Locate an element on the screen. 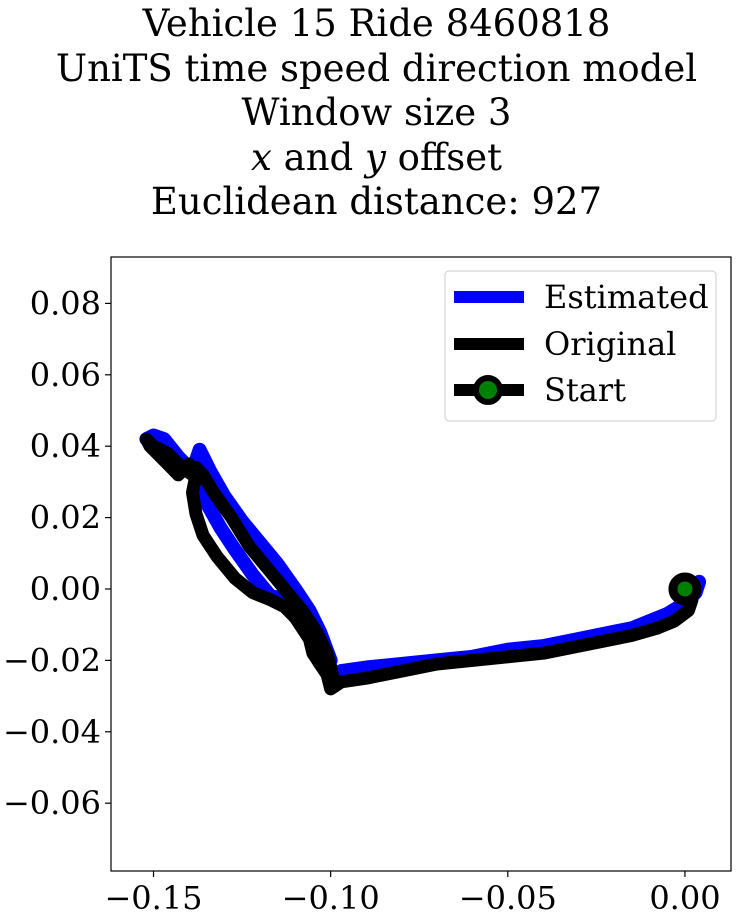 This screenshot has width=753, height=919. x-tick-label: −0.15 is located at coordinates (153, 898).